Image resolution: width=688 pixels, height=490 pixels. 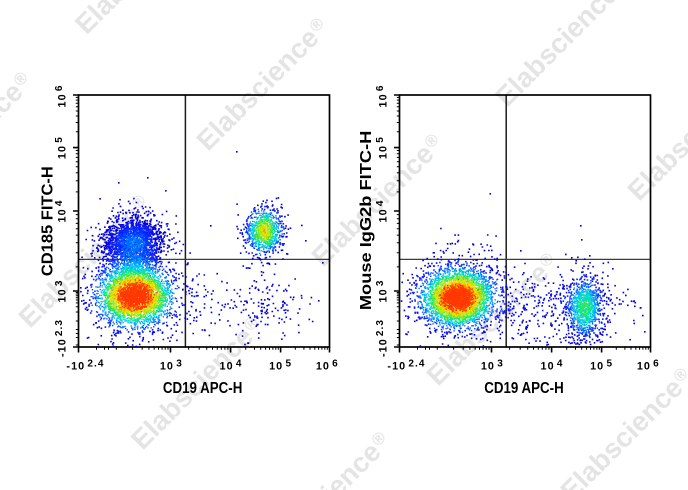 What do you see at coordinates (48, 221) in the screenshot?
I see `svg-text: CD185 FITC-H` at bounding box center [48, 221].